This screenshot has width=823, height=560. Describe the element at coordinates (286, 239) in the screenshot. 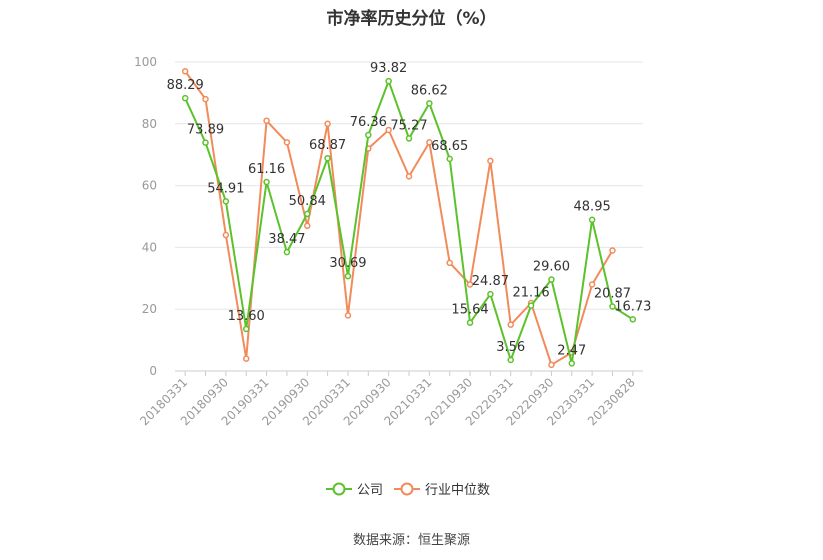

I see `data-label: 38.47` at that location.